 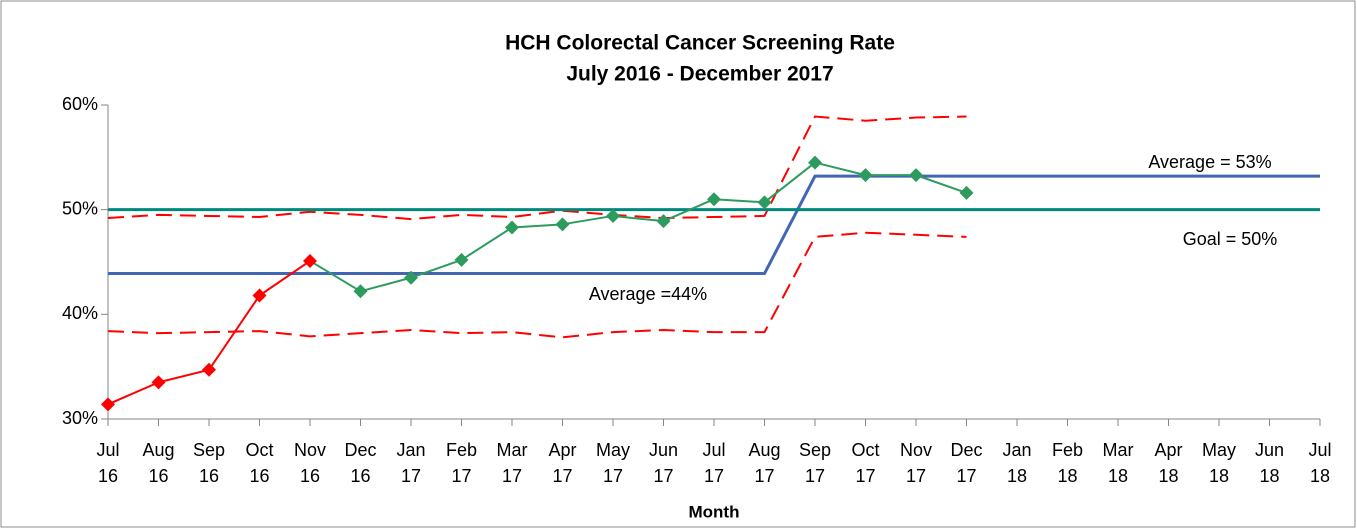 What do you see at coordinates (1209, 162) in the screenshot?
I see `annotation: Average = 53%` at bounding box center [1209, 162].